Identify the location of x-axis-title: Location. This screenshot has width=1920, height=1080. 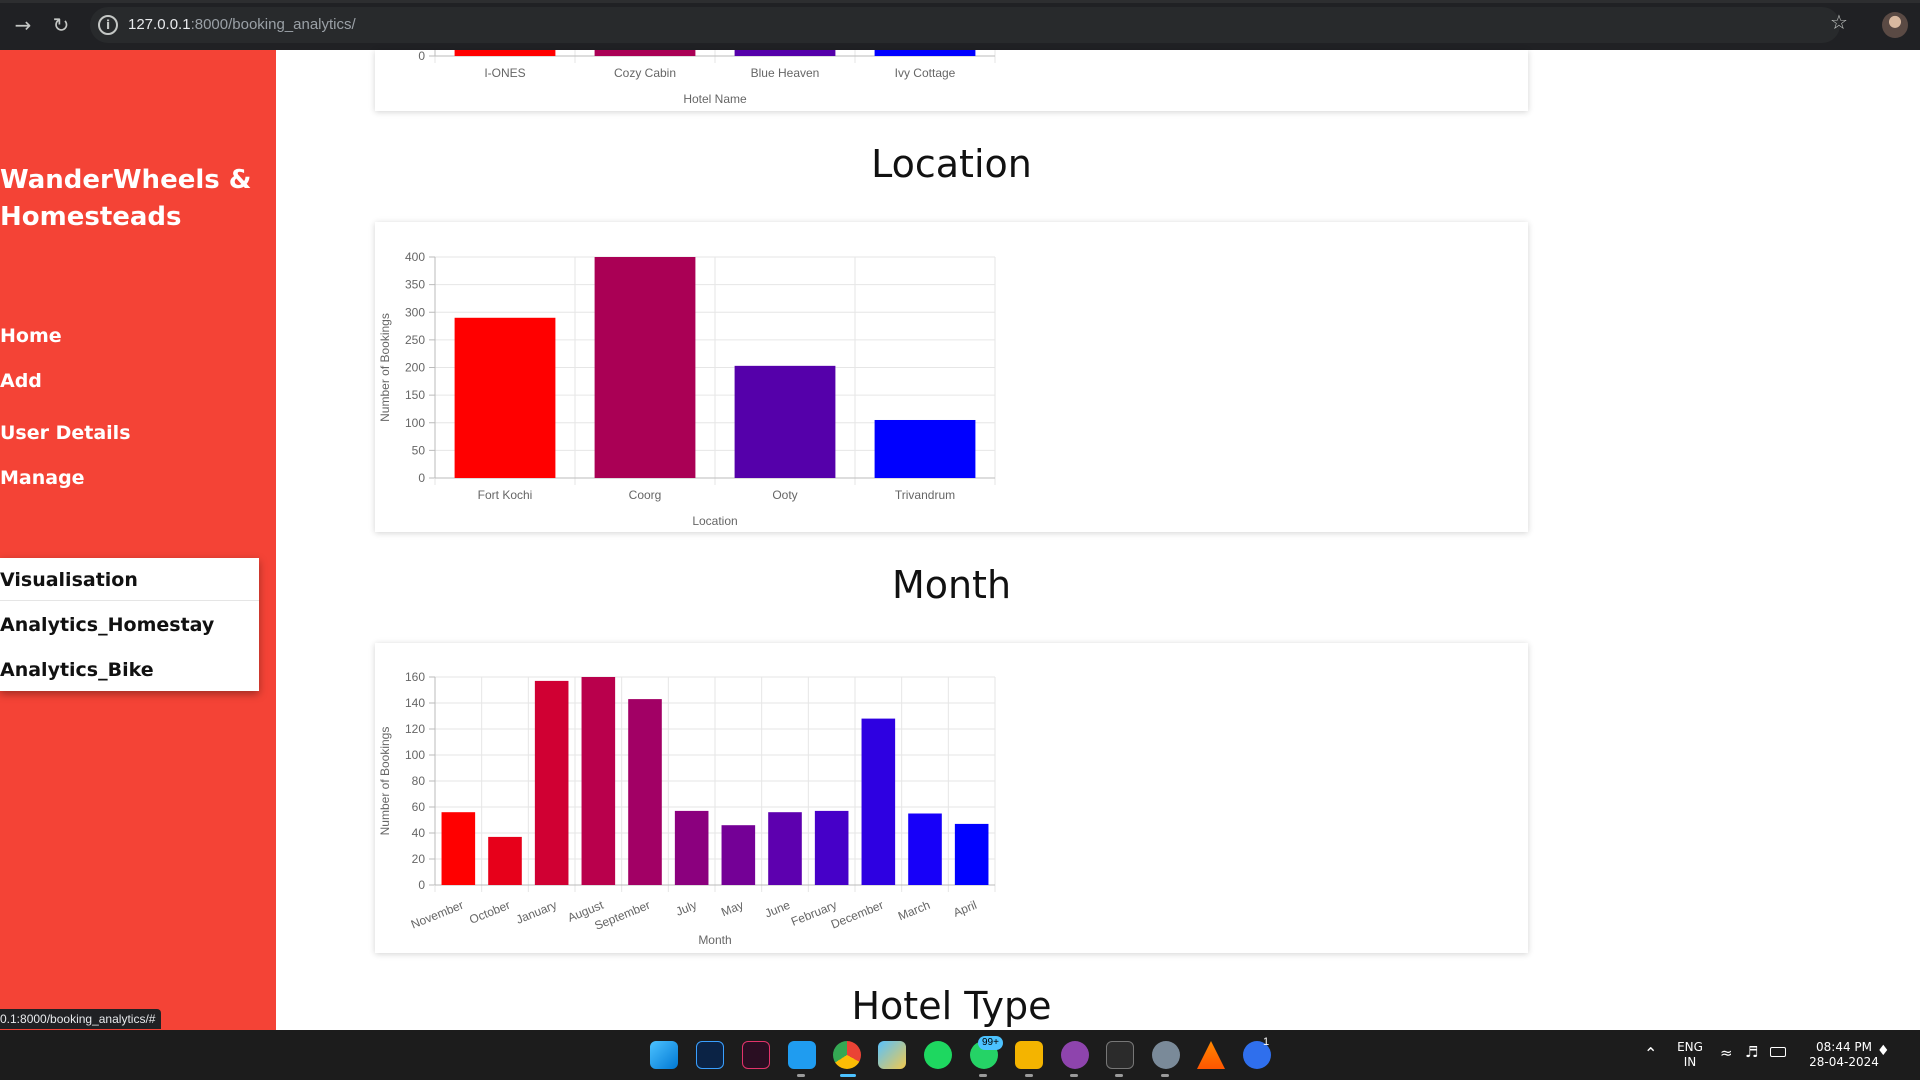
(714, 521).